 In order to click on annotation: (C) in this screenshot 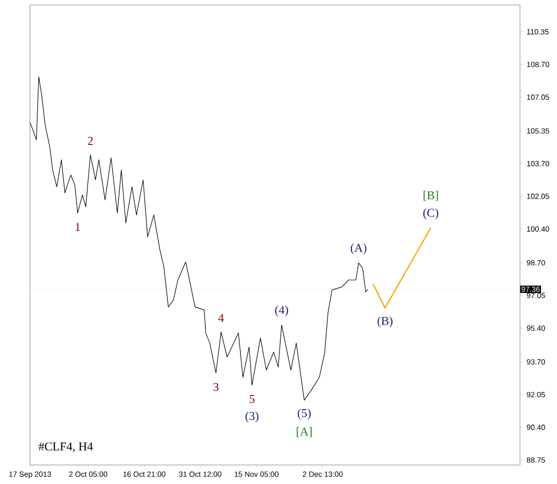, I will do `click(430, 214)`.